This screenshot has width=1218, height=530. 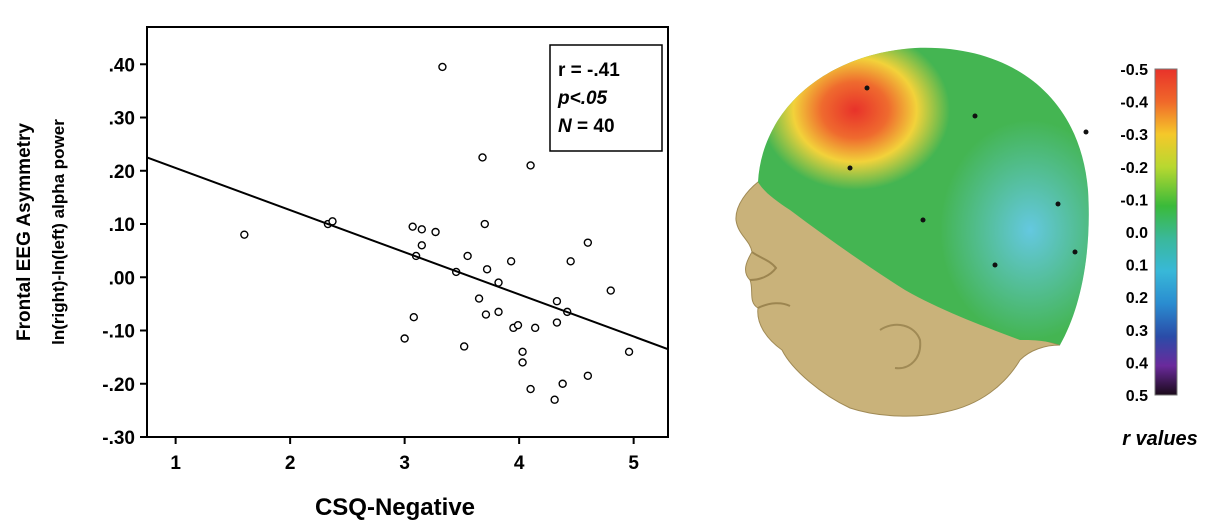 What do you see at coordinates (1137, 266) in the screenshot?
I see `colorbar-tick-label: 0.1` at bounding box center [1137, 266].